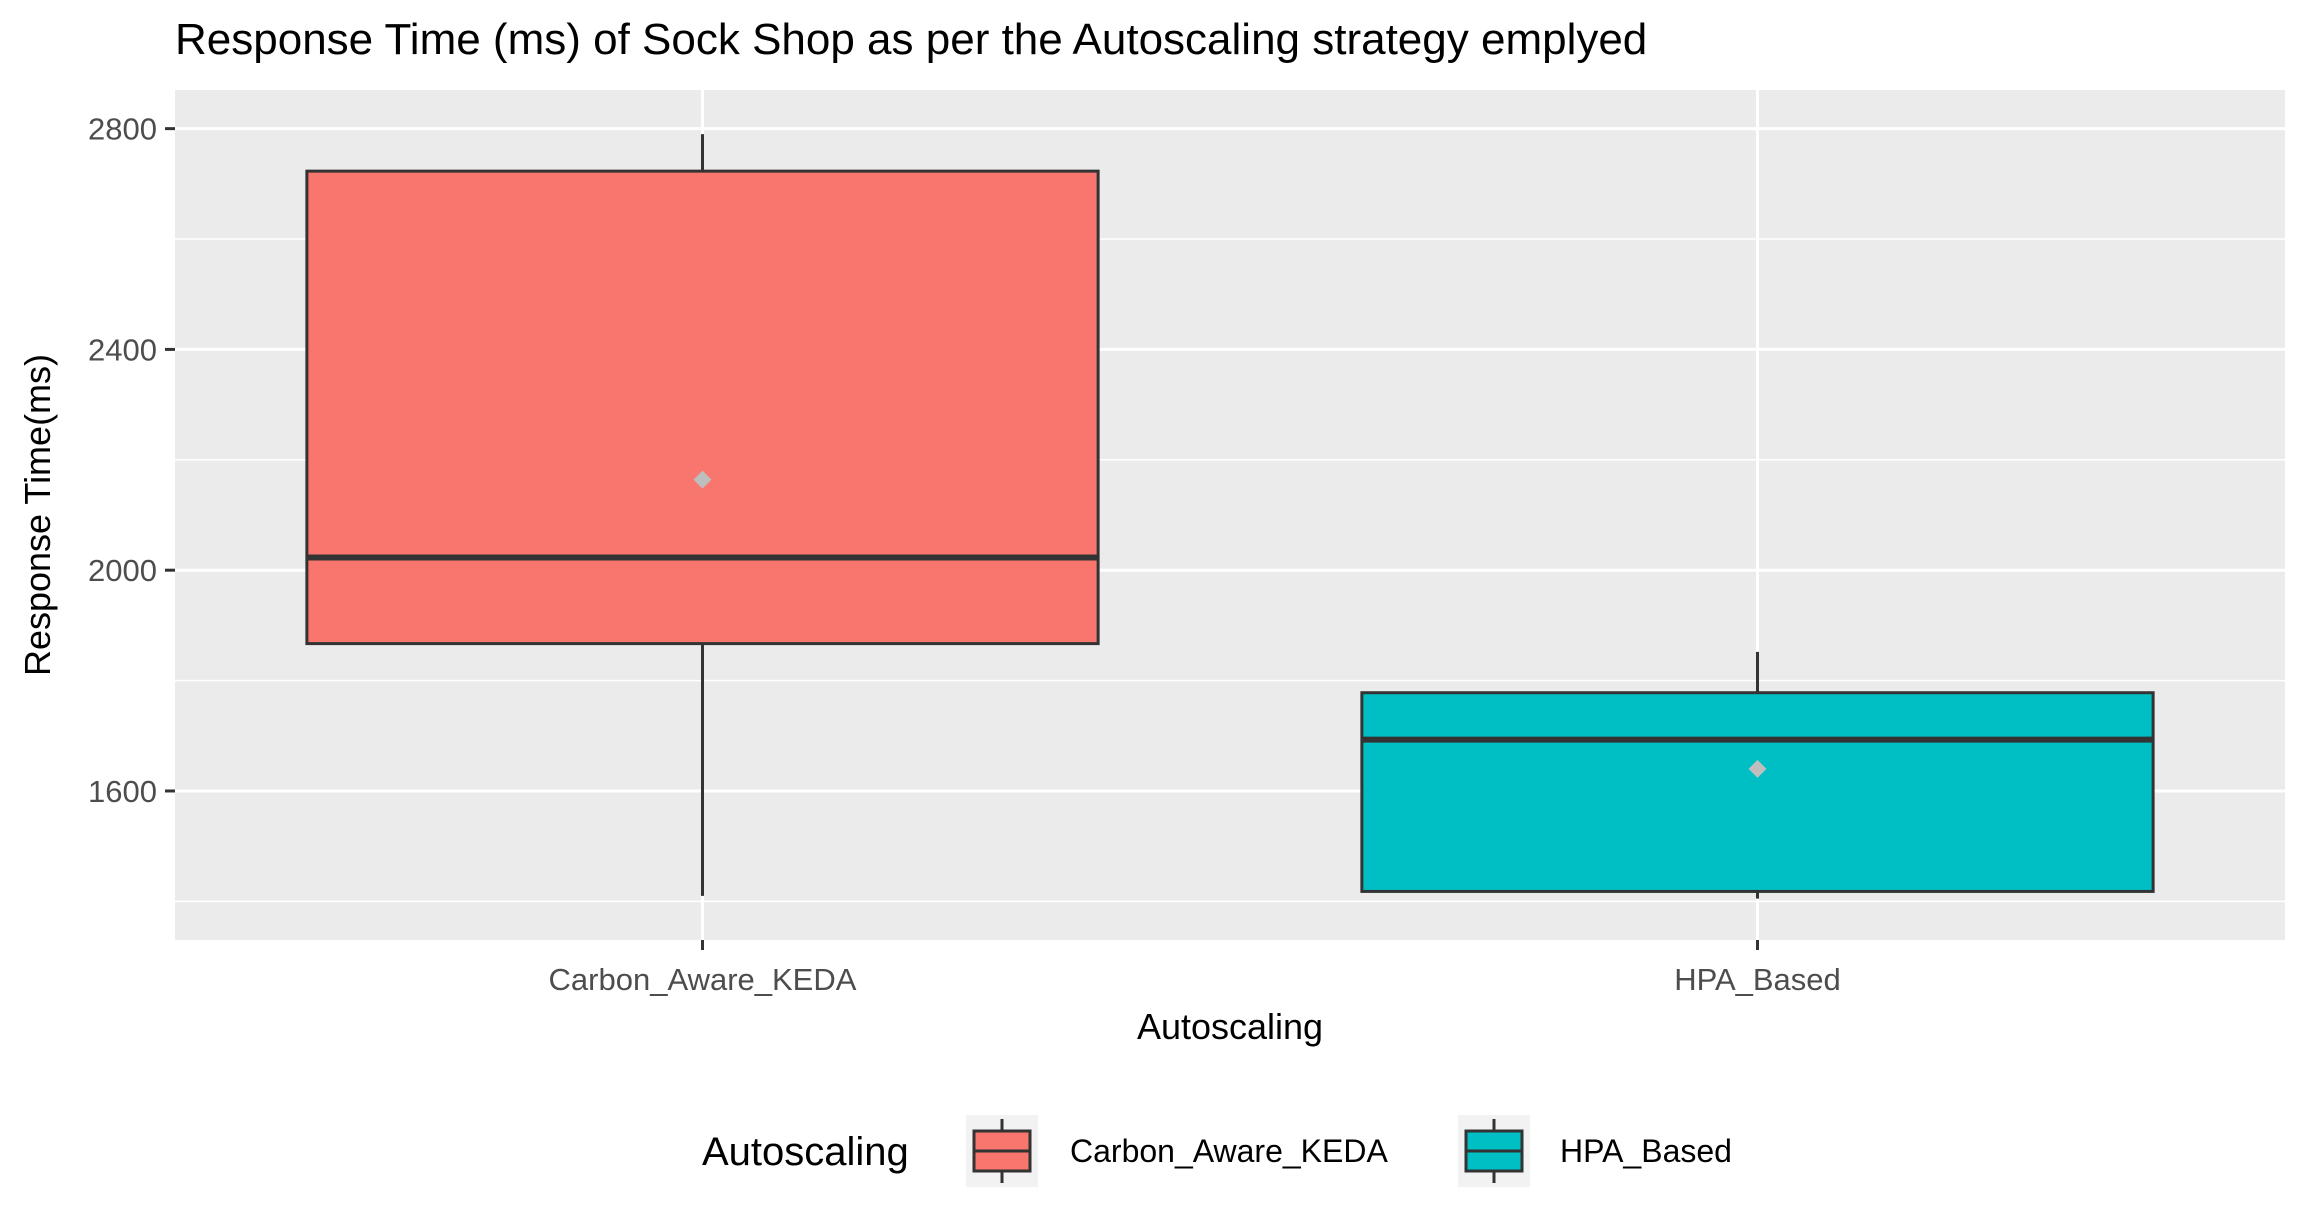 The width and height of the screenshot is (2305, 1230). I want to click on y-axis: 1600 2000 2400 2800, so click(131, 460).